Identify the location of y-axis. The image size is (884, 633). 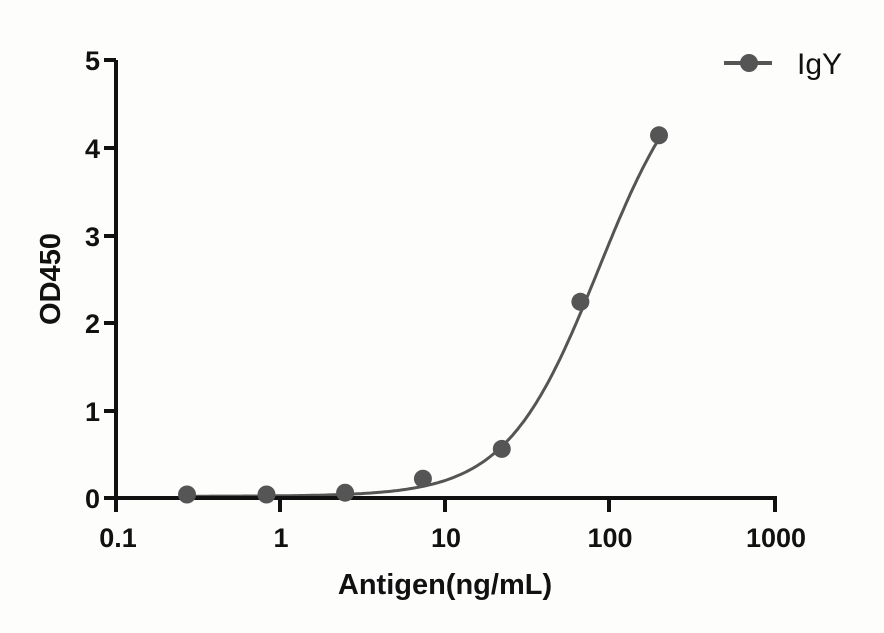
(111, 279).